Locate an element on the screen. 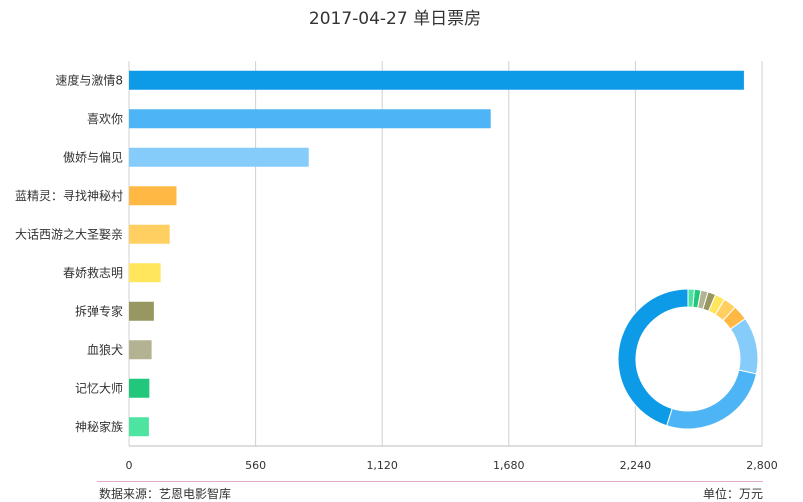 The height and width of the screenshot is (502, 803). chart-title: 2017-04-27 单日票房 is located at coordinates (395, 19).